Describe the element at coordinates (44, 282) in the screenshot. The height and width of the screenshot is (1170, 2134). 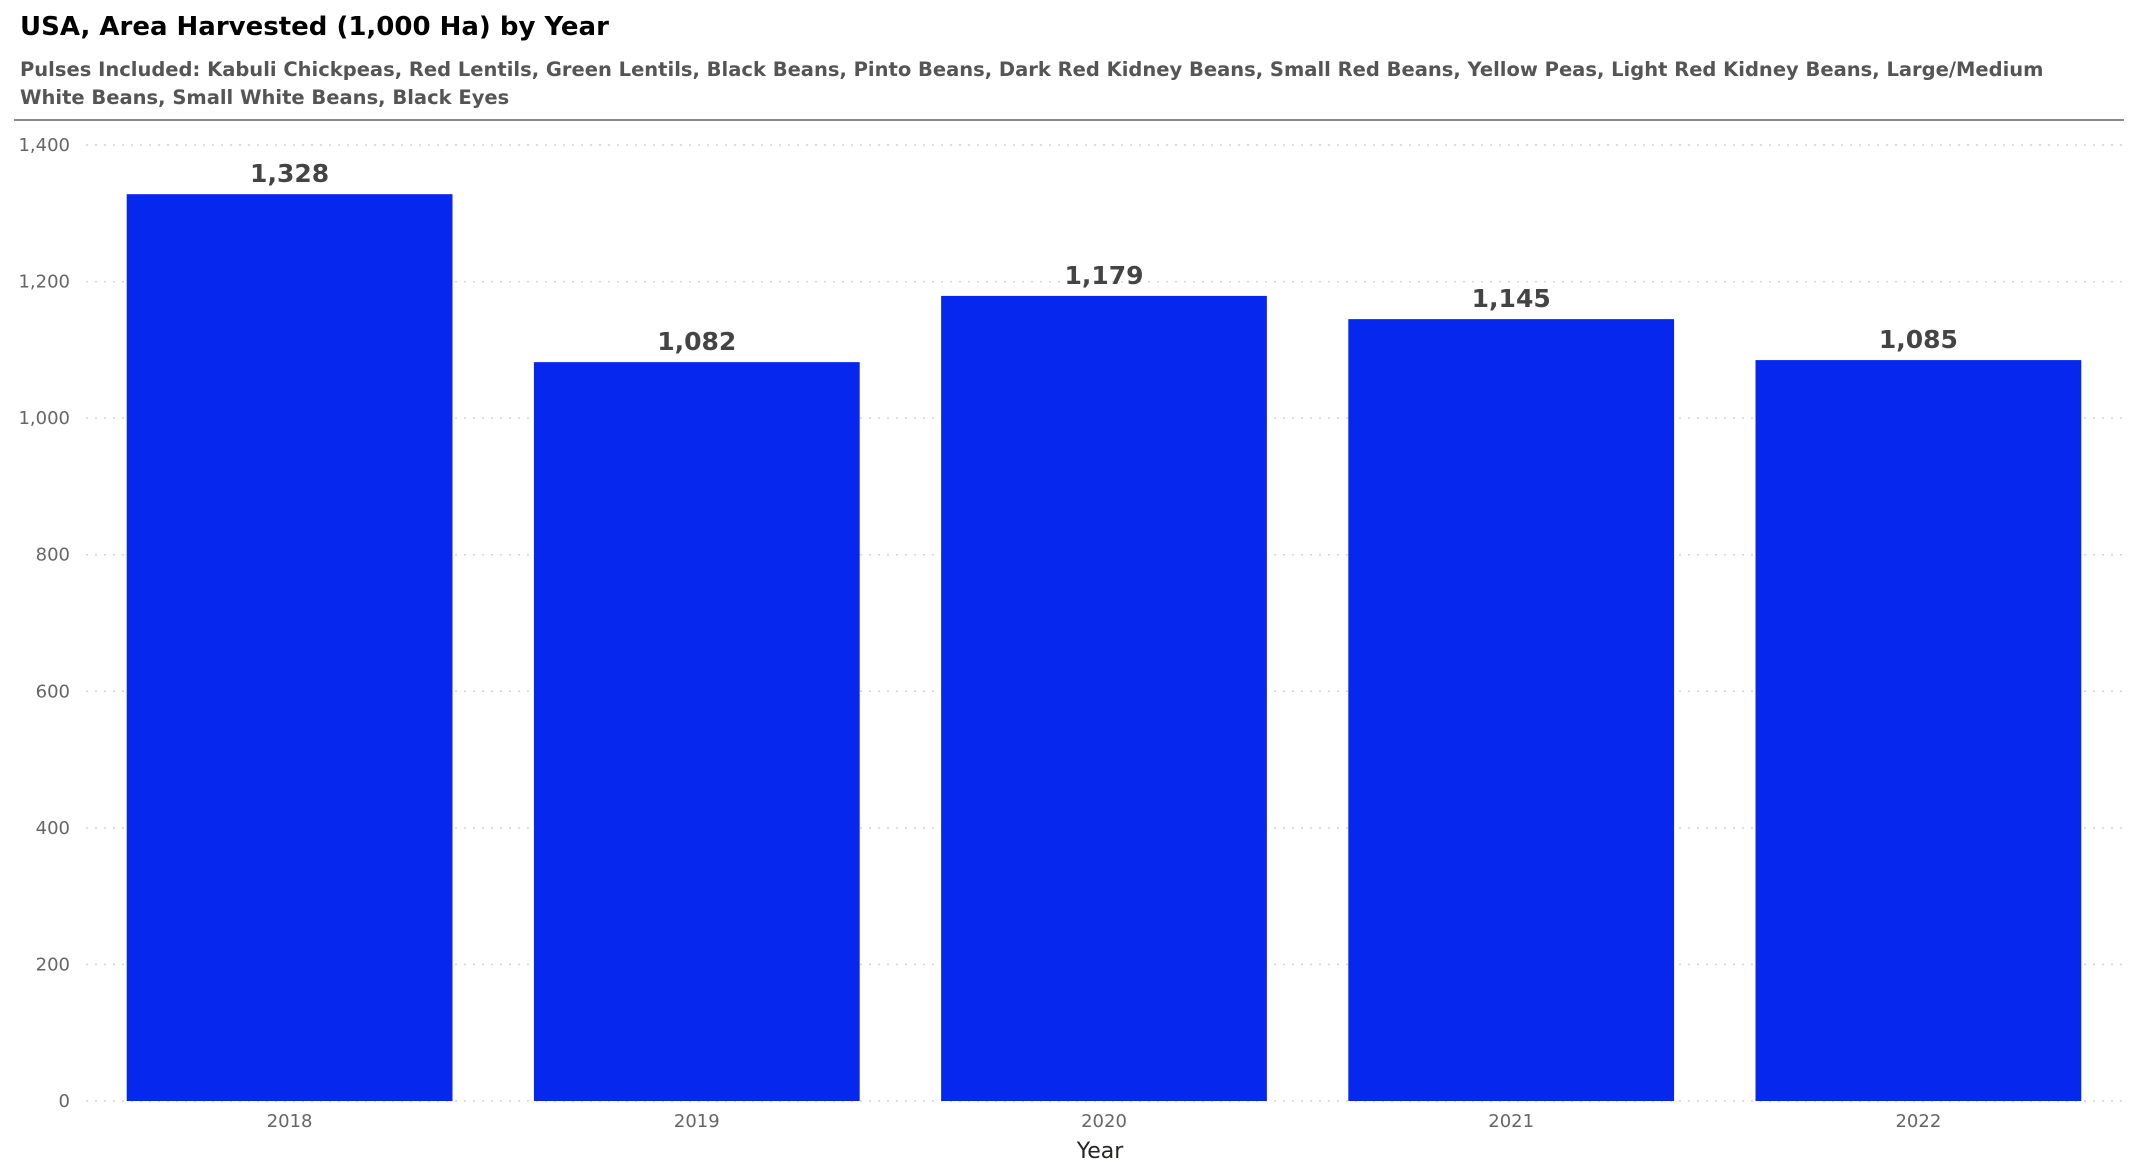
I see `y-tick-label: 1,200` at that location.